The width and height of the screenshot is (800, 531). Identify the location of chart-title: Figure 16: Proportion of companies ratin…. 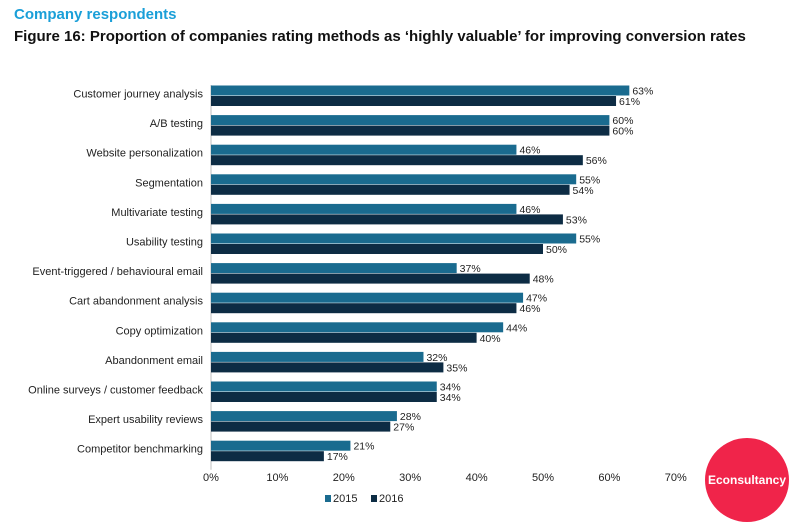
(380, 36).